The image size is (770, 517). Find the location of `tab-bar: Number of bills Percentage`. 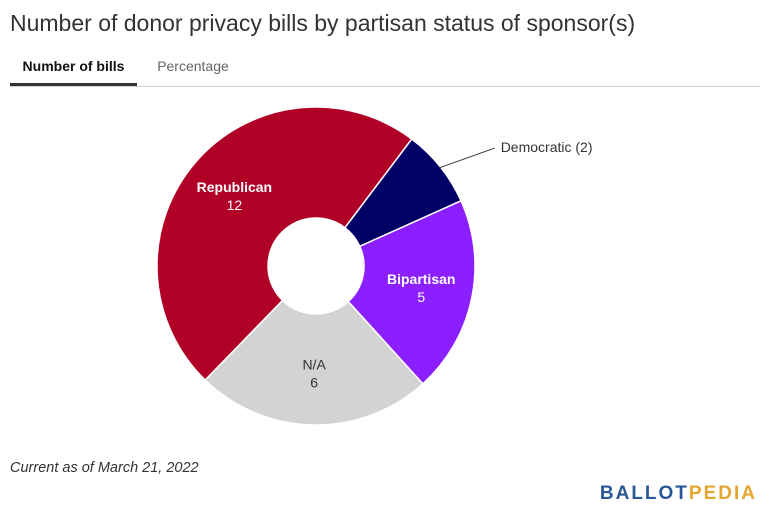

tab-bar: Number of bills Percentage is located at coordinates (385, 71).